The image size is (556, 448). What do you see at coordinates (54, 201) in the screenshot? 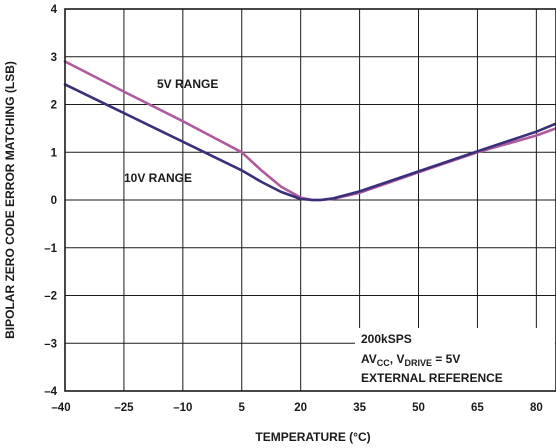
I see `y-tick-label-4: 0` at bounding box center [54, 201].